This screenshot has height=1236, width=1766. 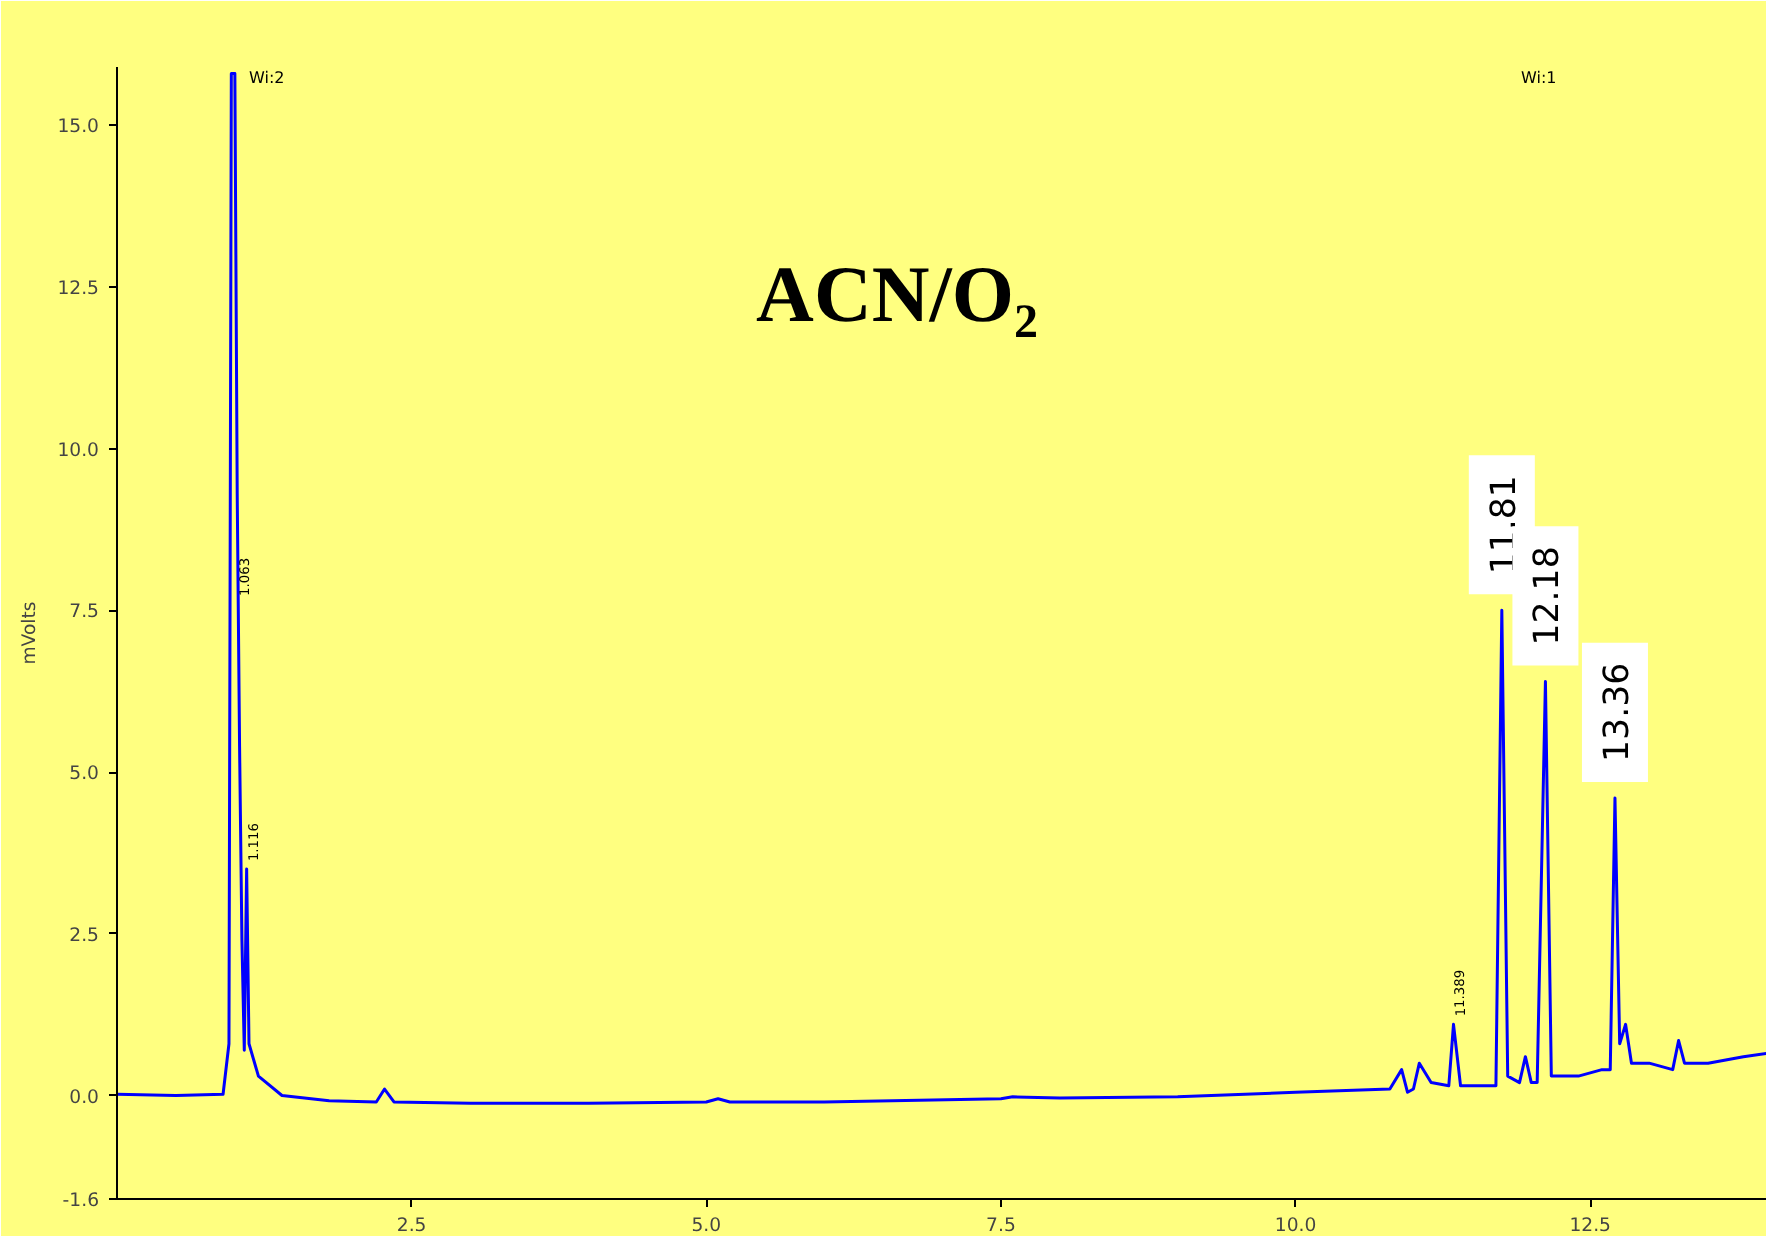 I want to click on annotation: 13.36, so click(x=1617, y=712).